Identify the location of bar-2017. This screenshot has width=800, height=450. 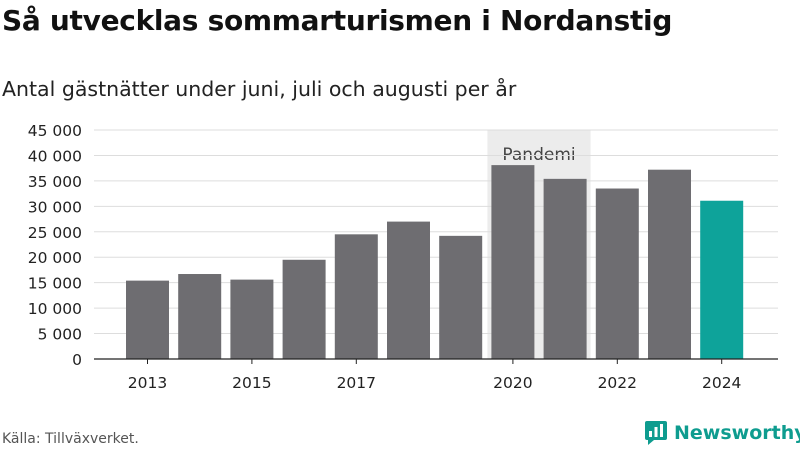
(356, 296).